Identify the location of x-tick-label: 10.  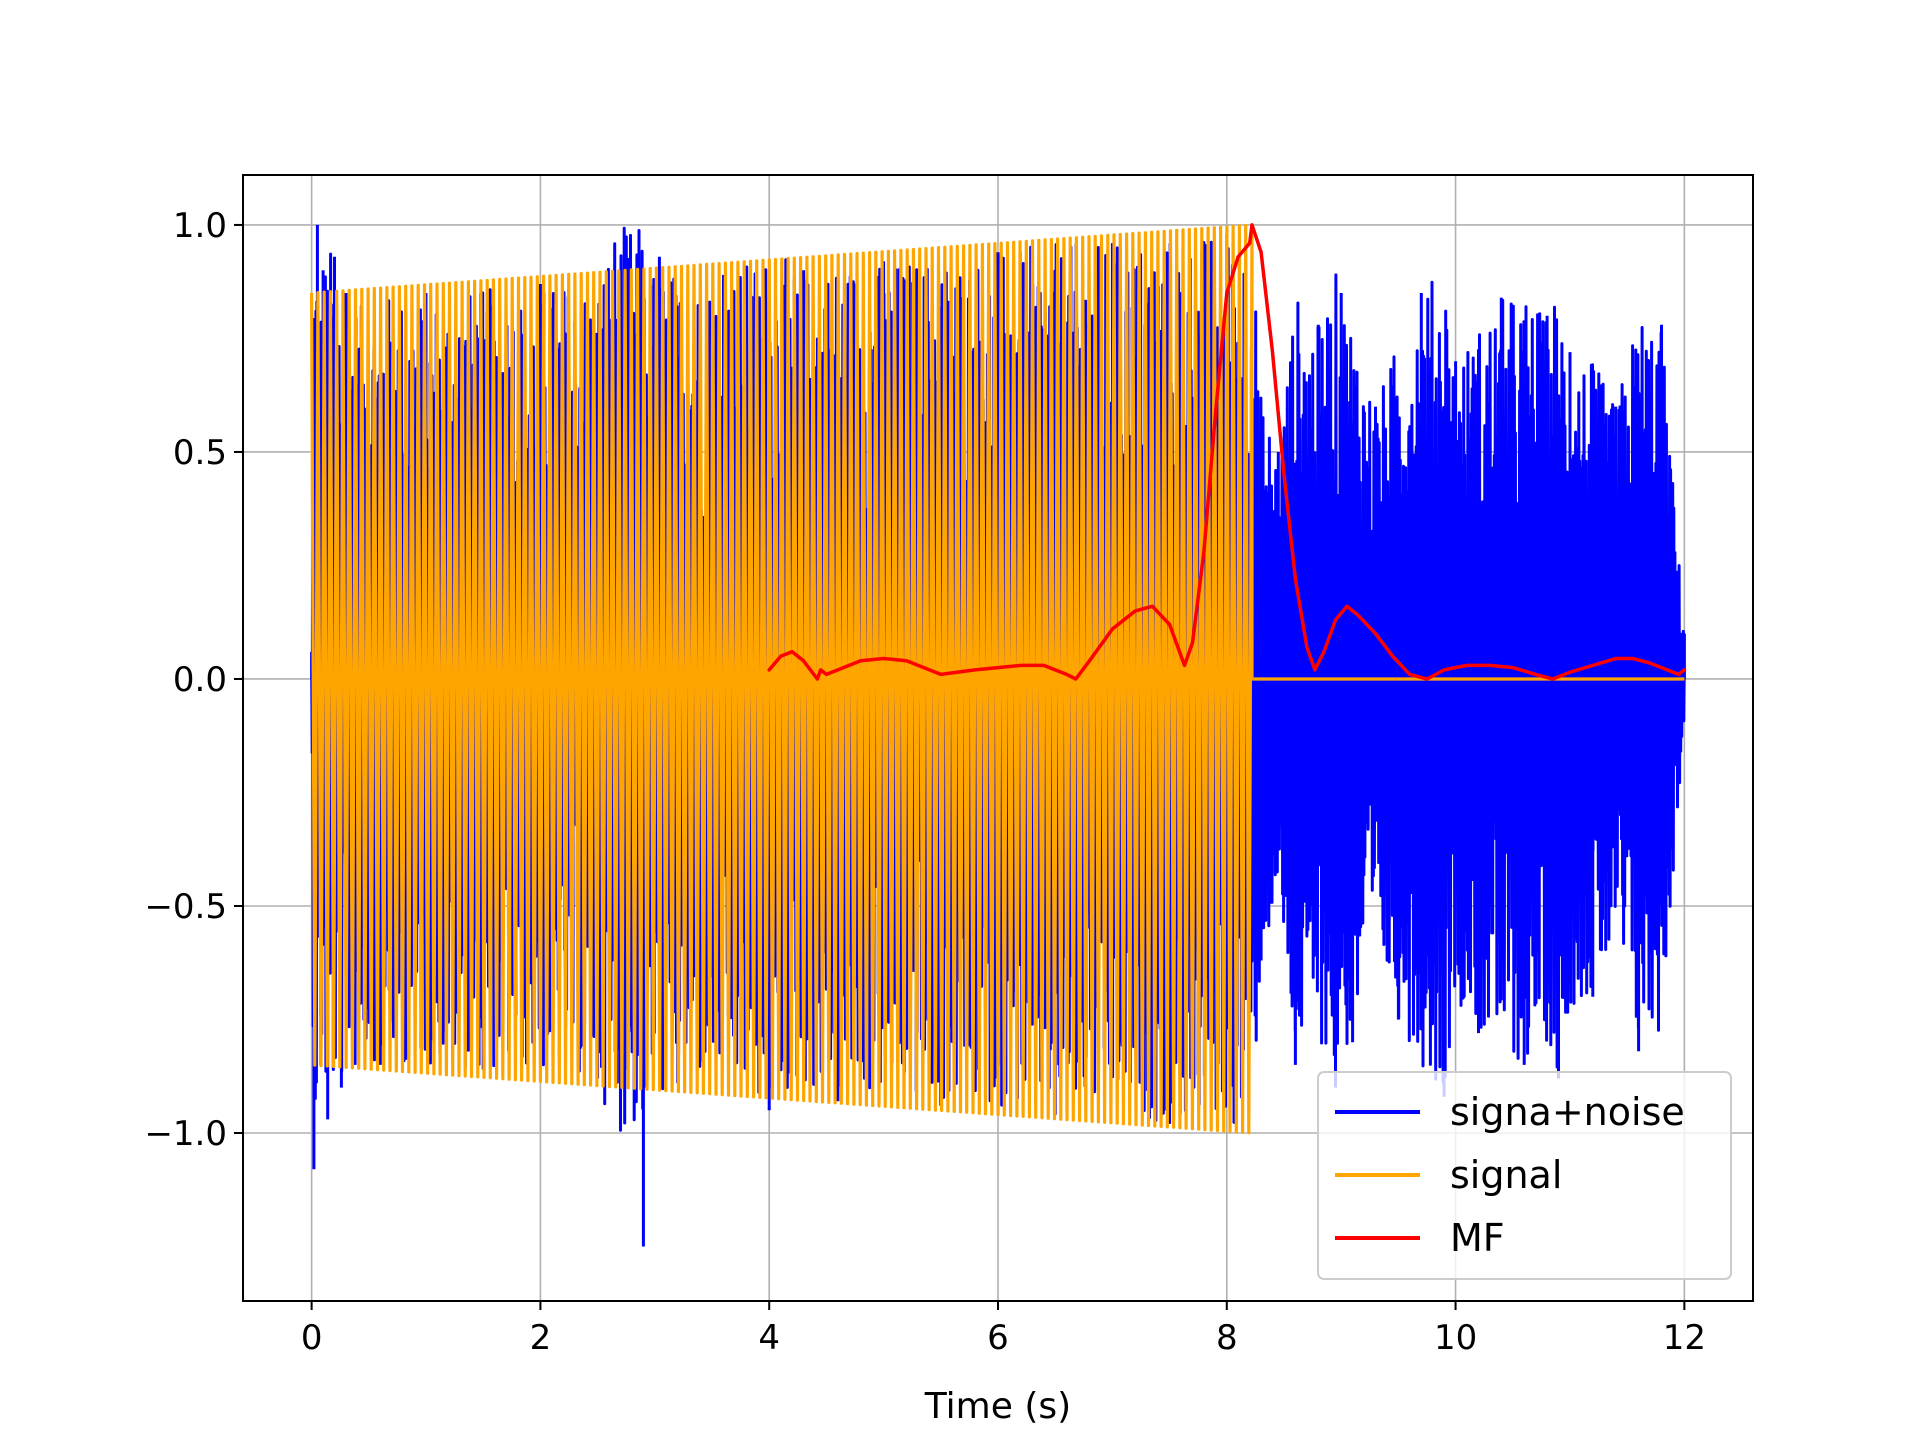
(1455, 1338).